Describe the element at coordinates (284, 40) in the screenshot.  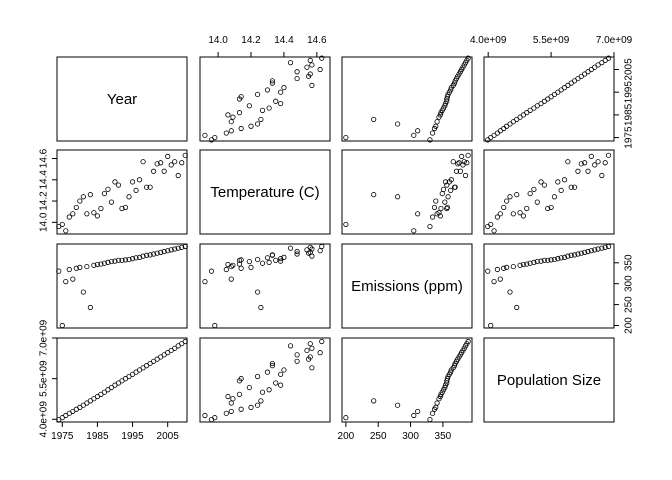
I see `x-tick-label-temp-2: 14.4` at that location.